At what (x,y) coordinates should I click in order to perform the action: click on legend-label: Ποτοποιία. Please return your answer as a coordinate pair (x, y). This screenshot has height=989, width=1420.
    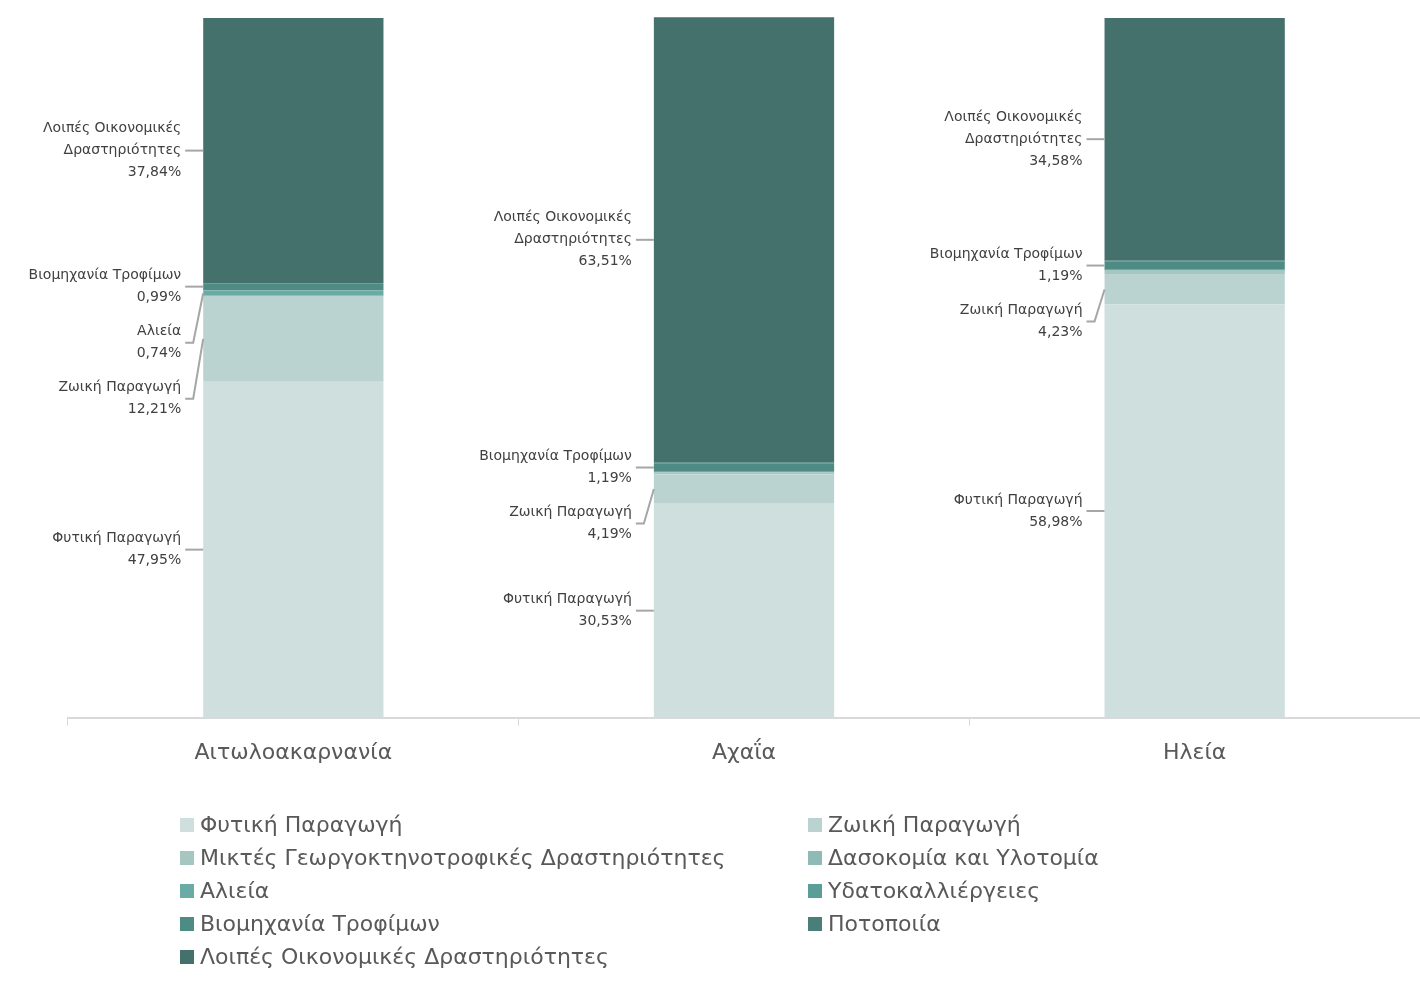
    Looking at the image, I should click on (884, 923).